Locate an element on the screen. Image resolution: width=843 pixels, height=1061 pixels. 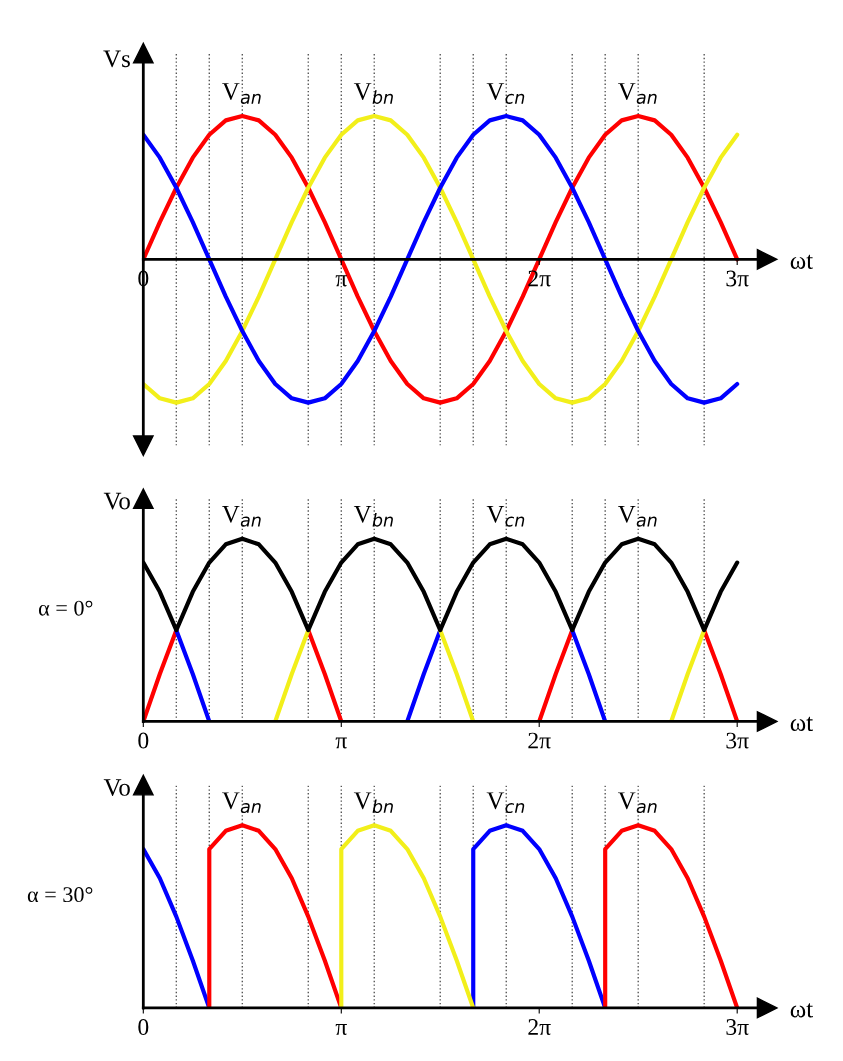
text: α = 0° is located at coordinates (65, 608).